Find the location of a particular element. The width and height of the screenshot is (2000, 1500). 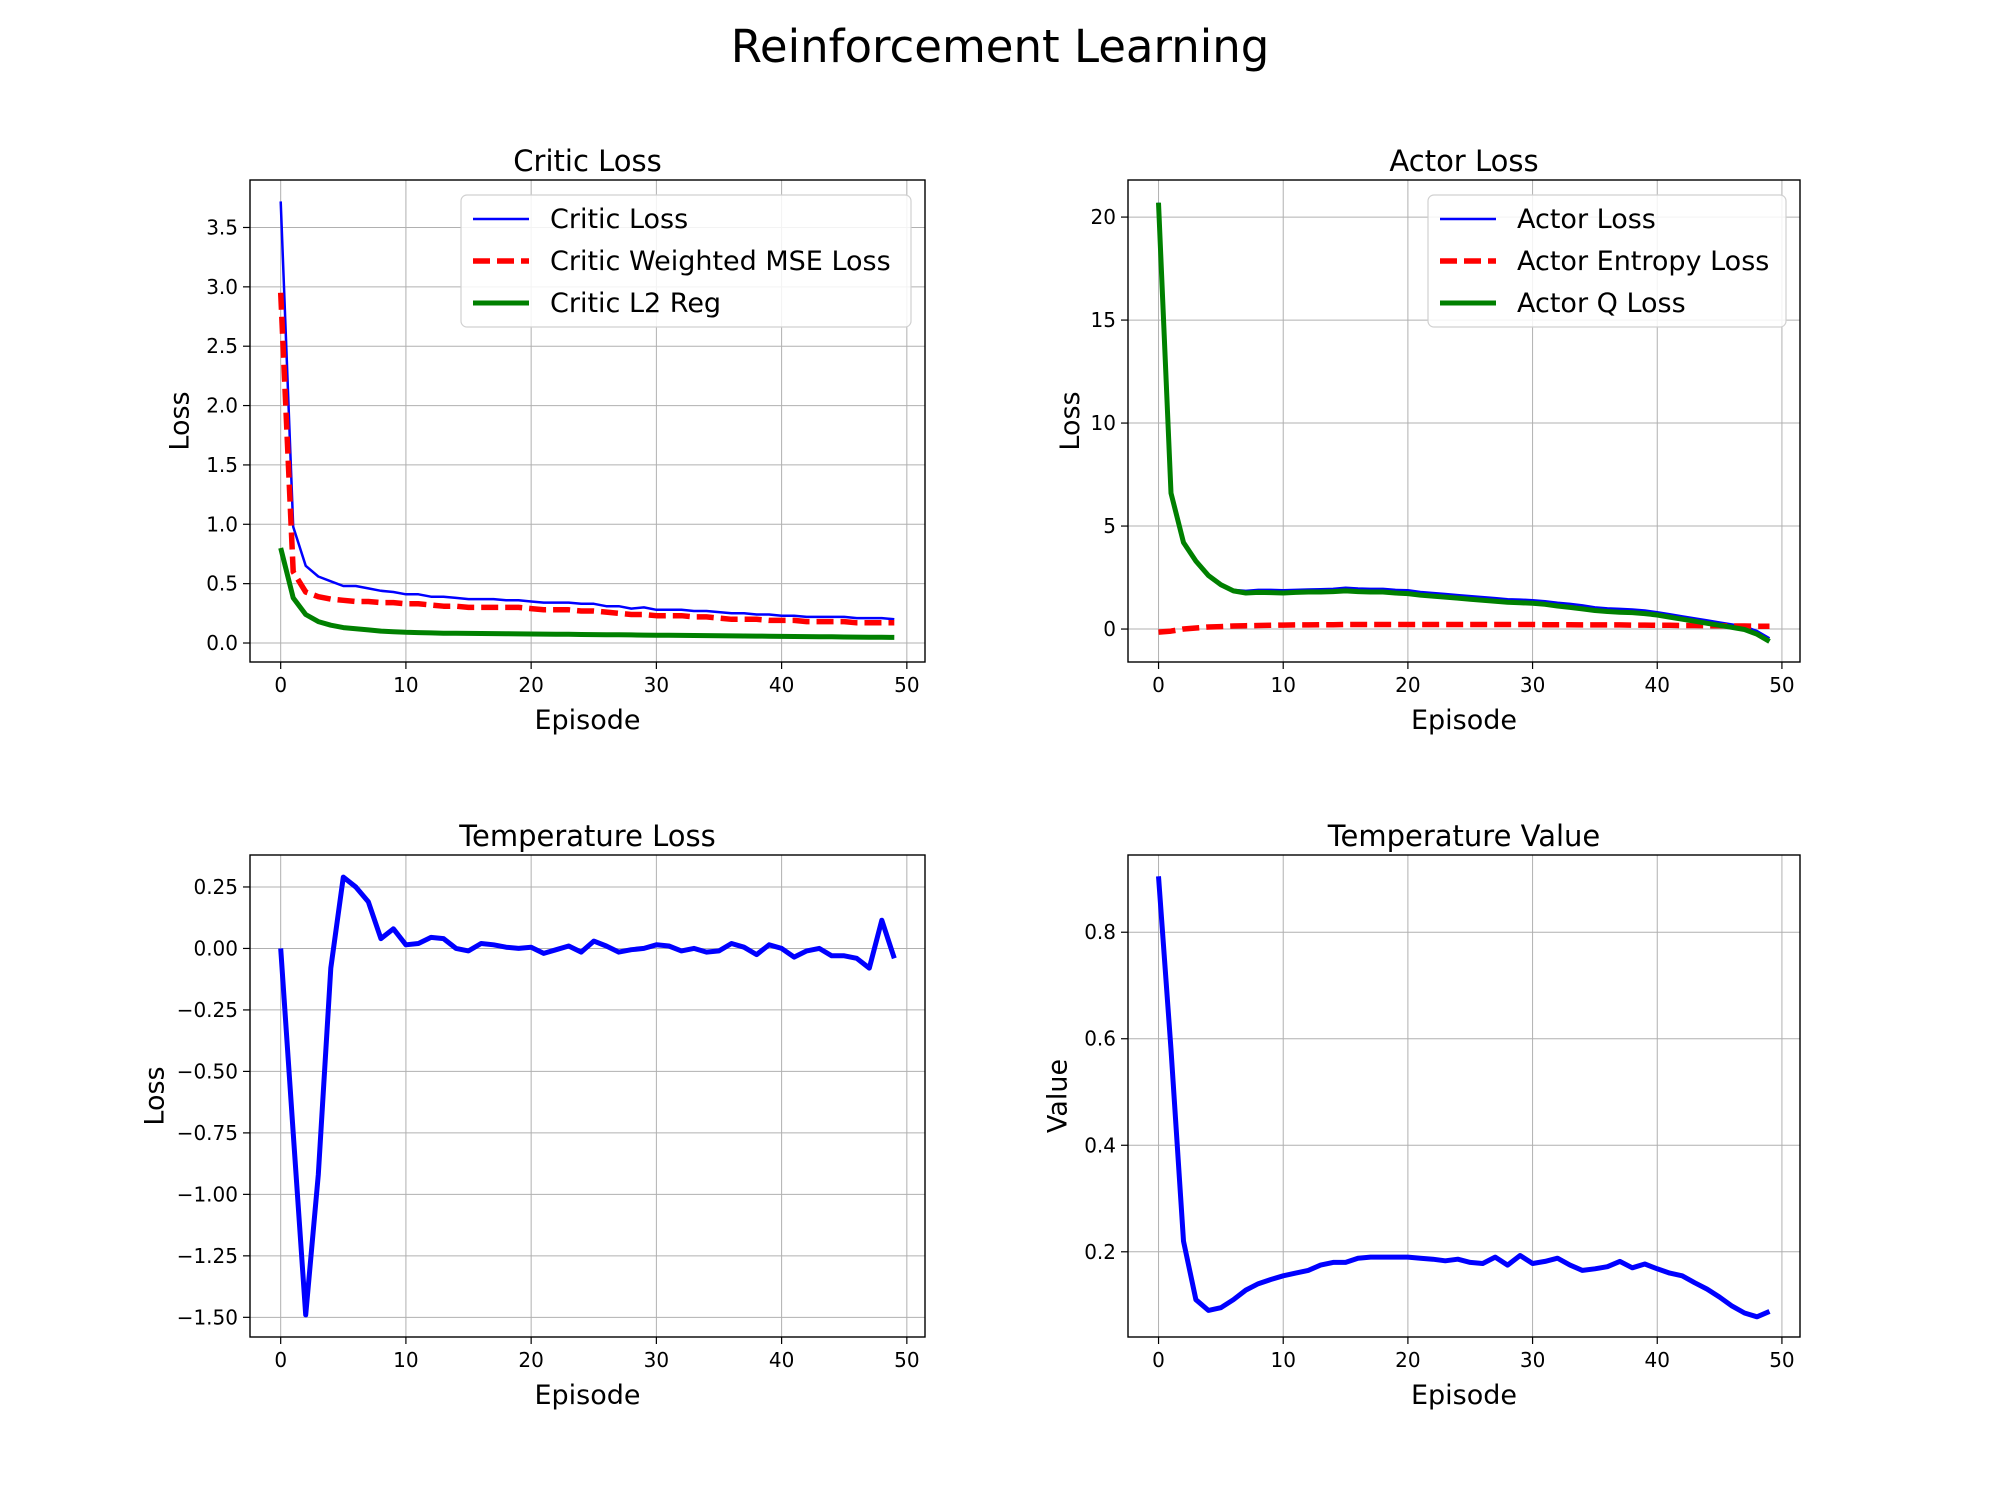

y-tick-label: −1.50 is located at coordinates (207, 1317).